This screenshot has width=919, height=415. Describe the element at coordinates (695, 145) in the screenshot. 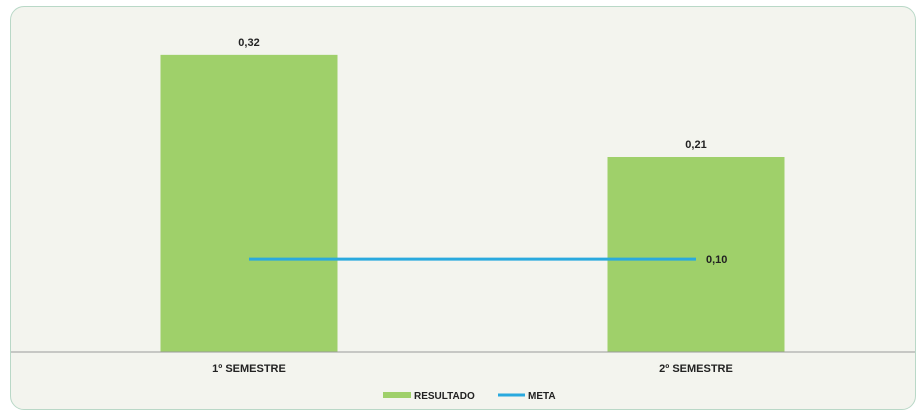

I see `bar-value-label-2: 0,21` at that location.